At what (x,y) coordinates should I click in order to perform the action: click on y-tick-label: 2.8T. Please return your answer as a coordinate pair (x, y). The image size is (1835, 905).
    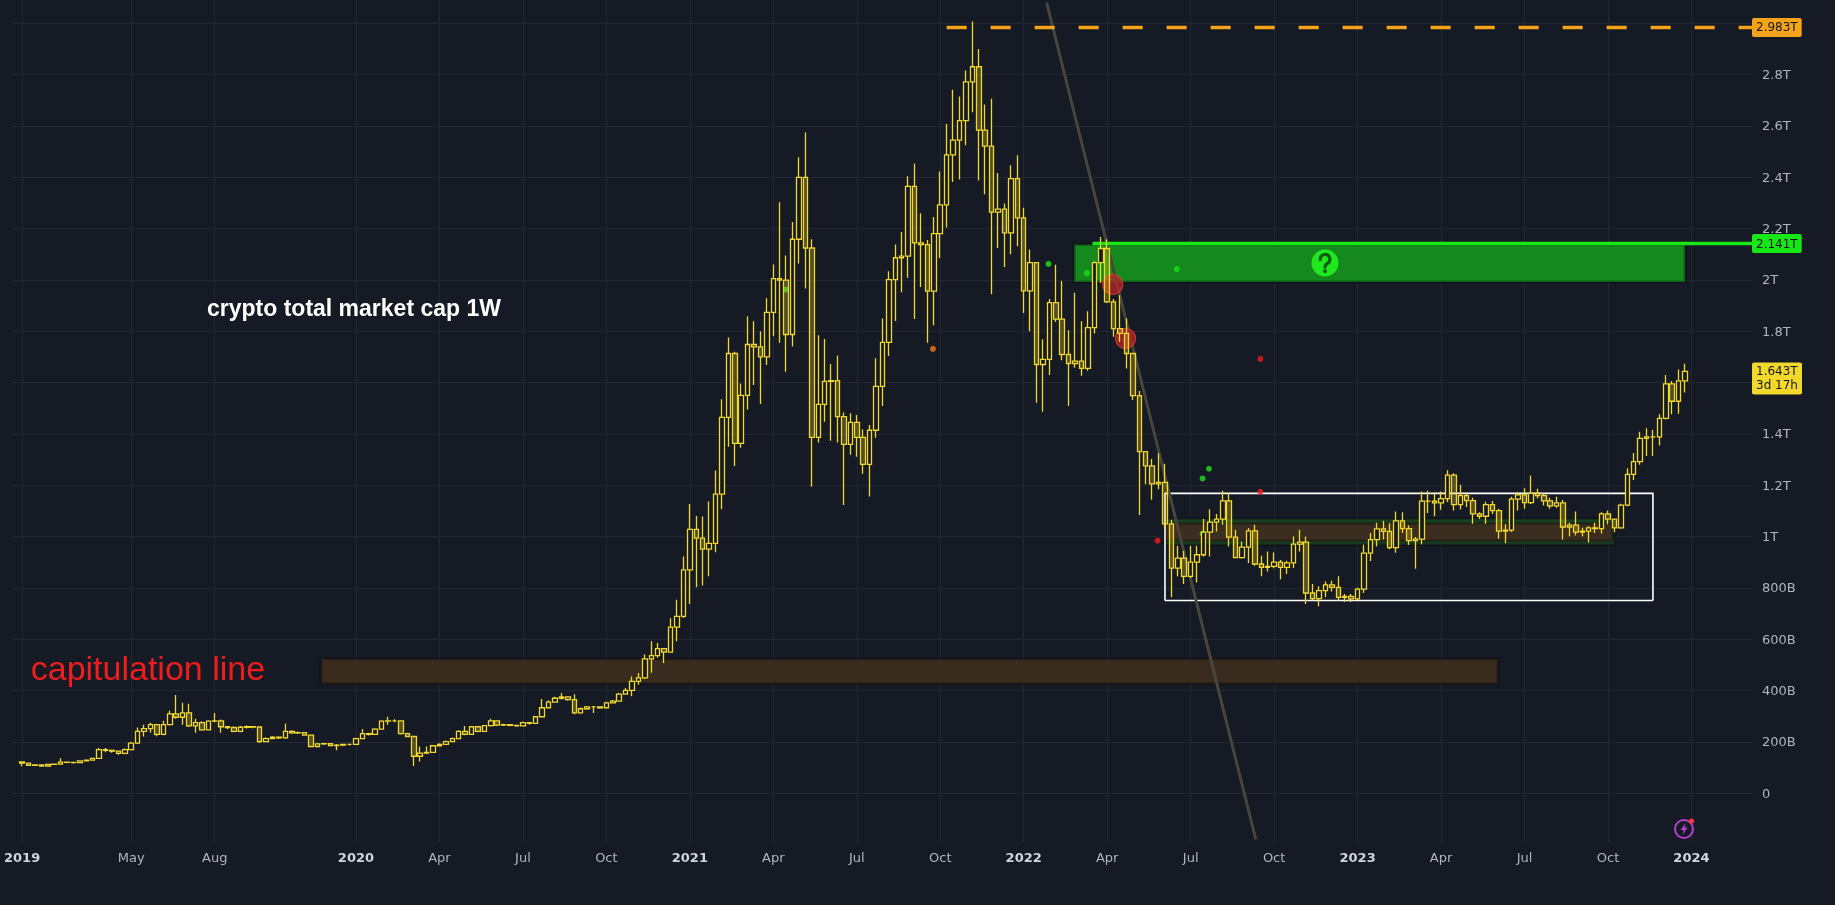
    Looking at the image, I should click on (1776, 74).